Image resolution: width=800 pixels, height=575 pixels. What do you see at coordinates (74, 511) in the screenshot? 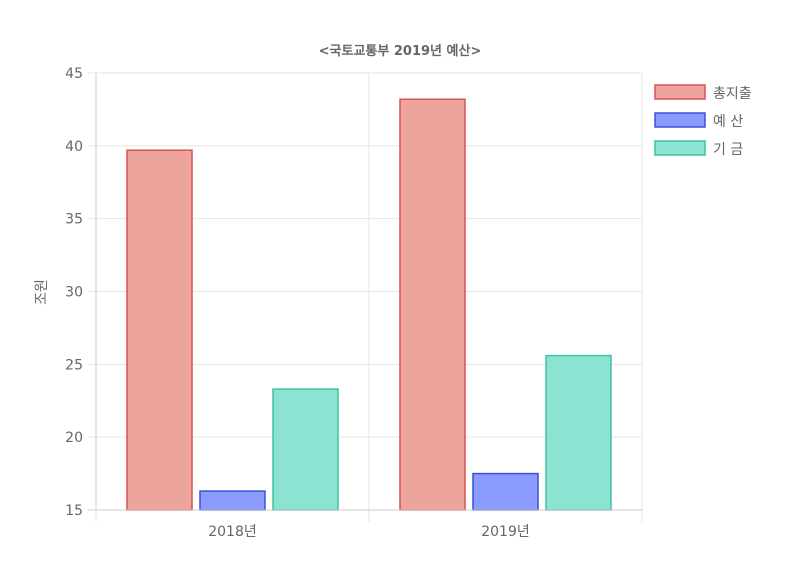
I see `y-tick-label: 15` at bounding box center [74, 511].